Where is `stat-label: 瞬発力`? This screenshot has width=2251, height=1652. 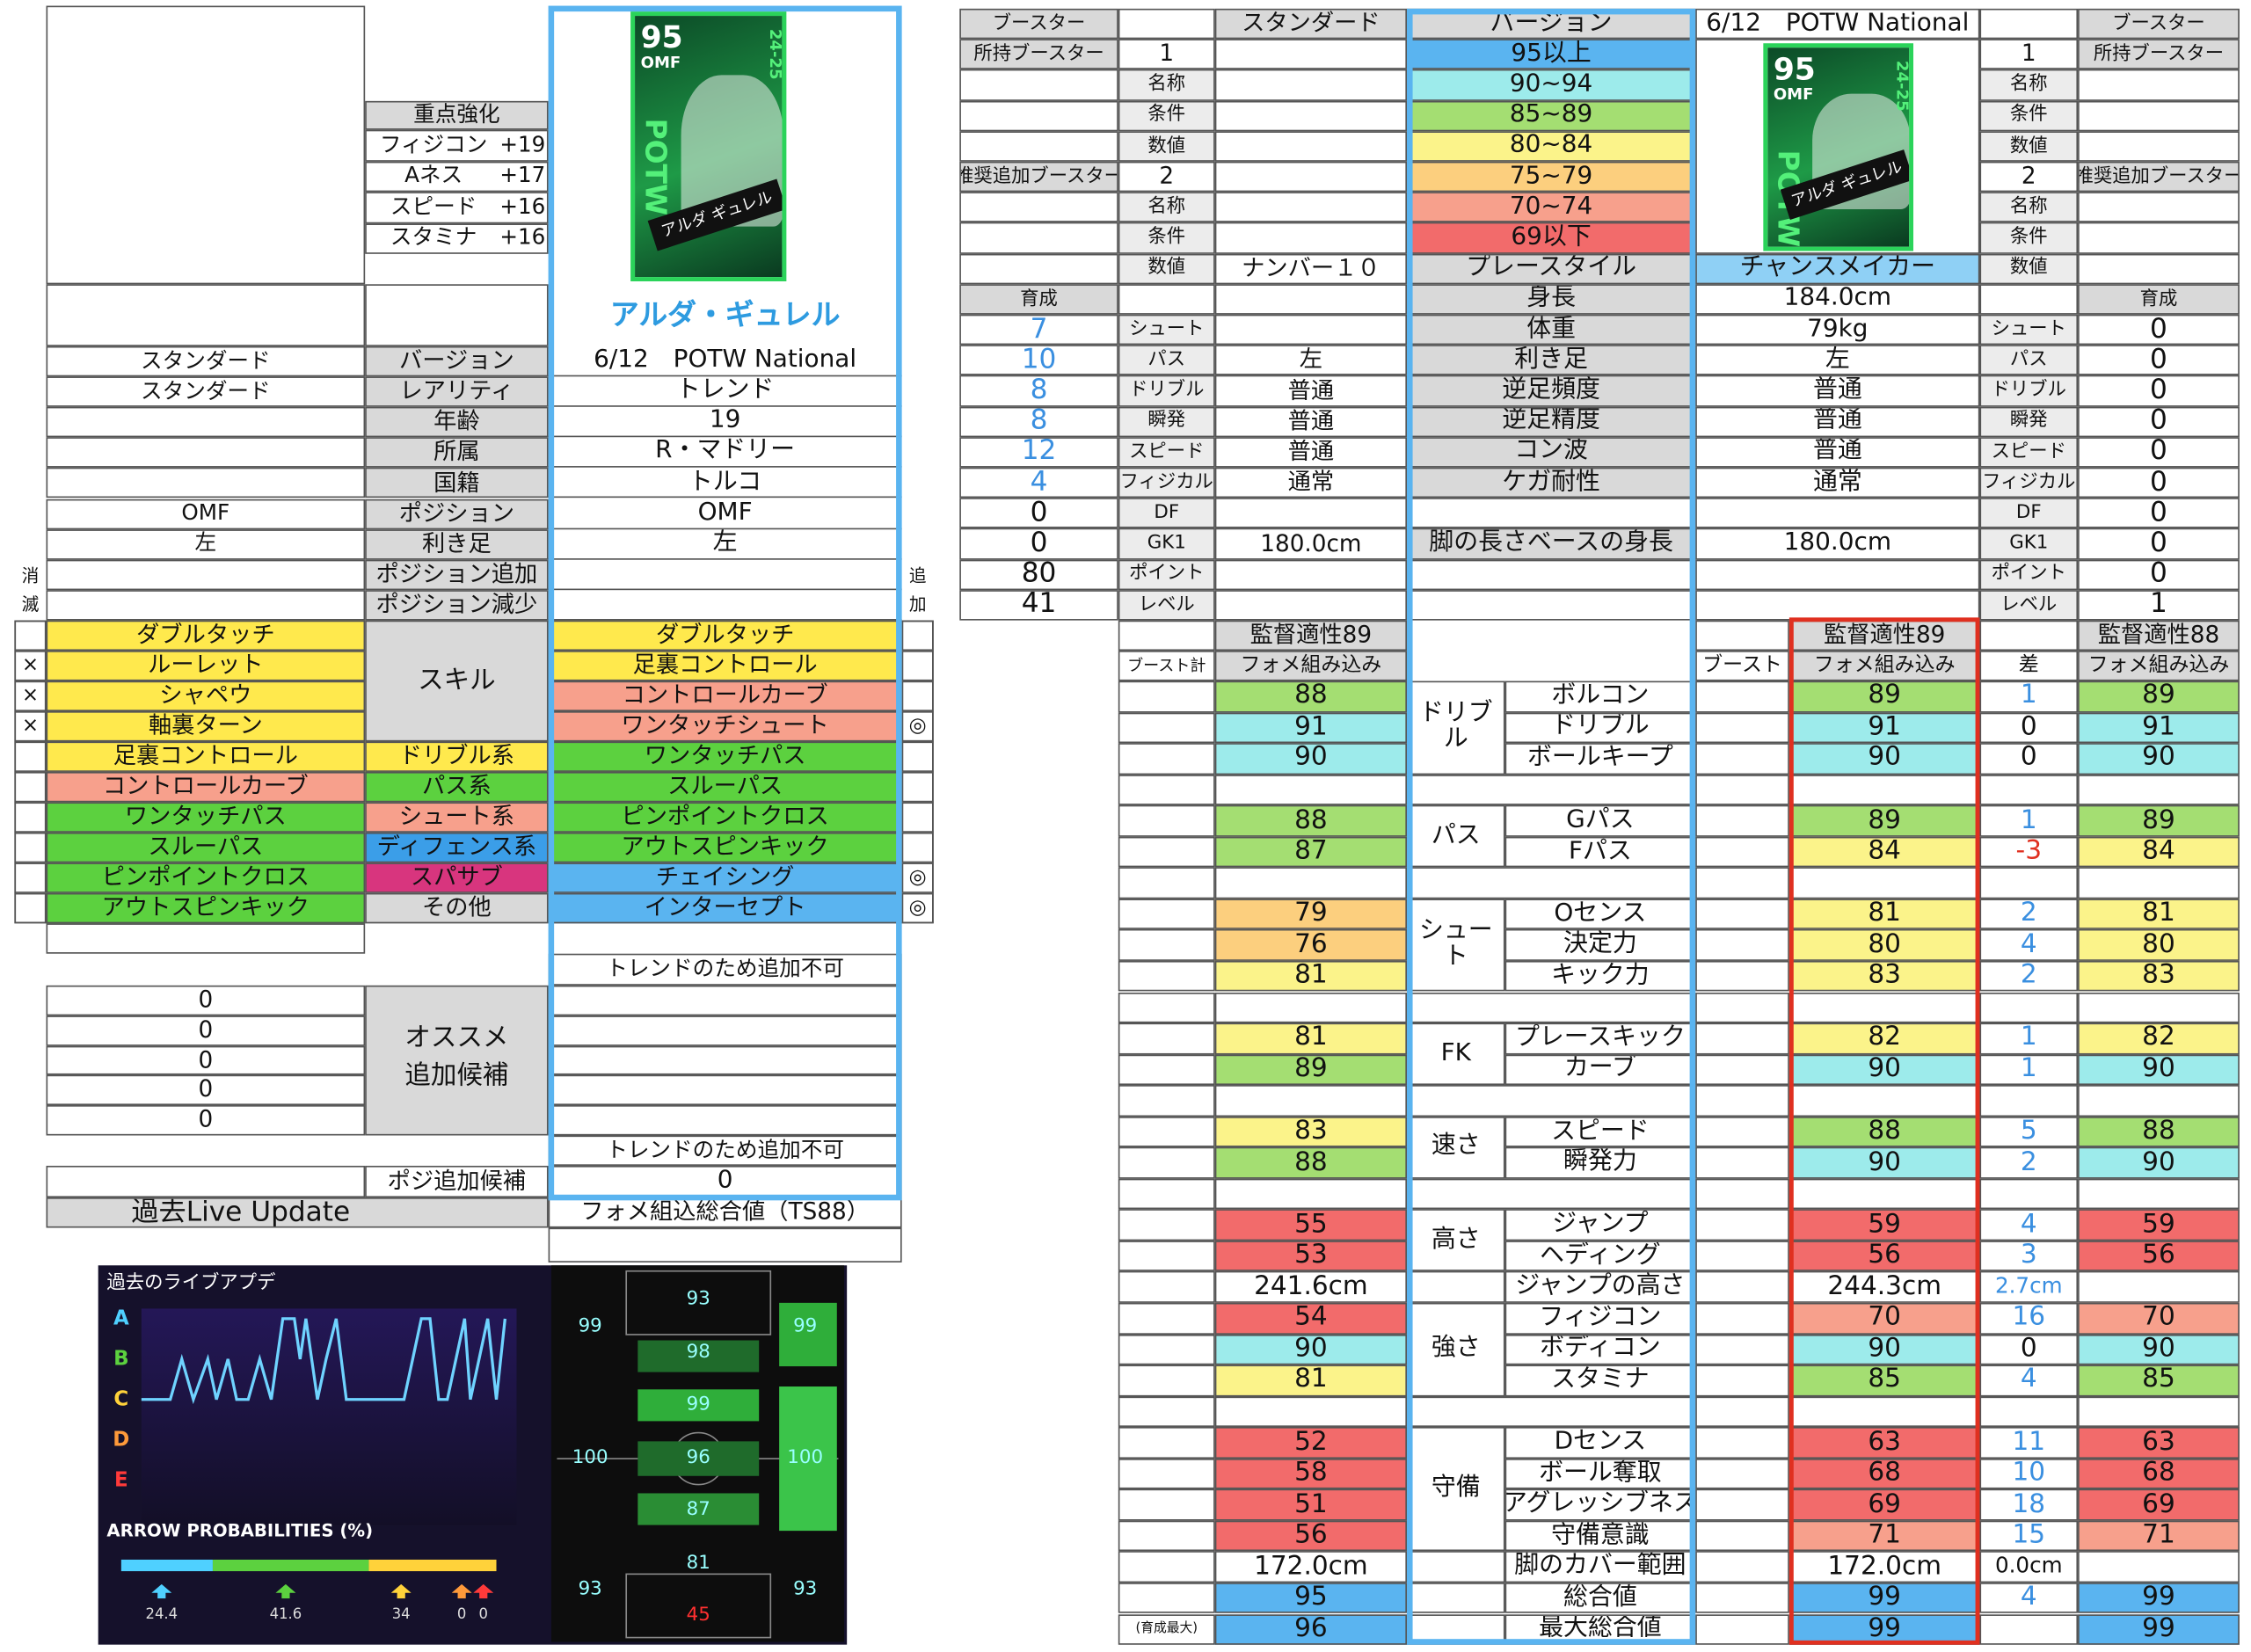 stat-label: 瞬発力 is located at coordinates (1600, 1163).